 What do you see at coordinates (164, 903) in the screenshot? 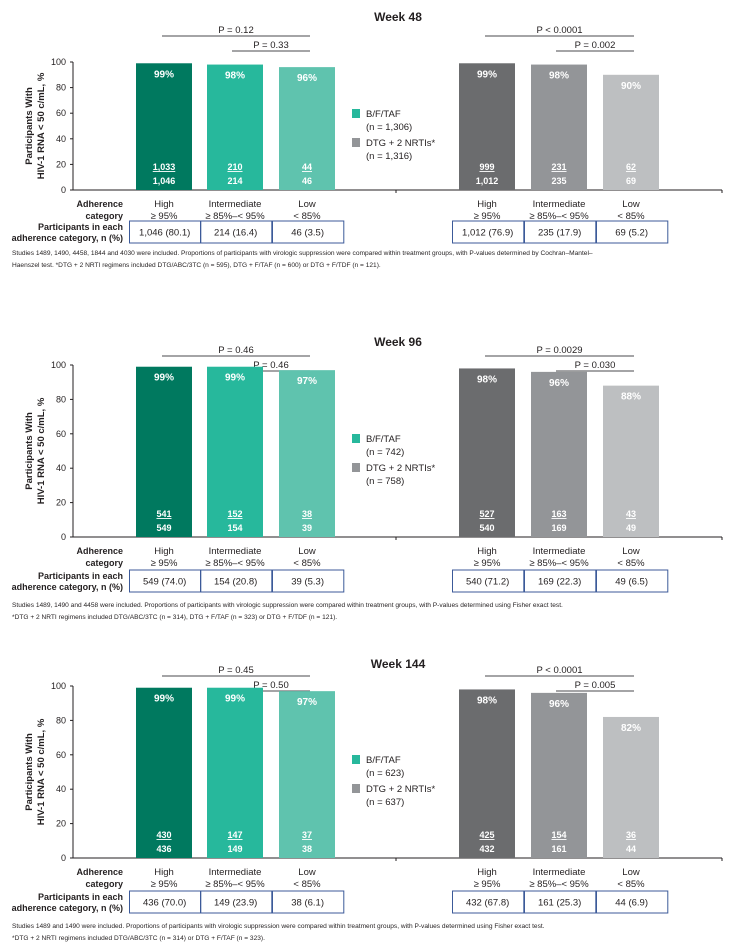
I see `table-cell: 436 (70.0)` at bounding box center [164, 903].